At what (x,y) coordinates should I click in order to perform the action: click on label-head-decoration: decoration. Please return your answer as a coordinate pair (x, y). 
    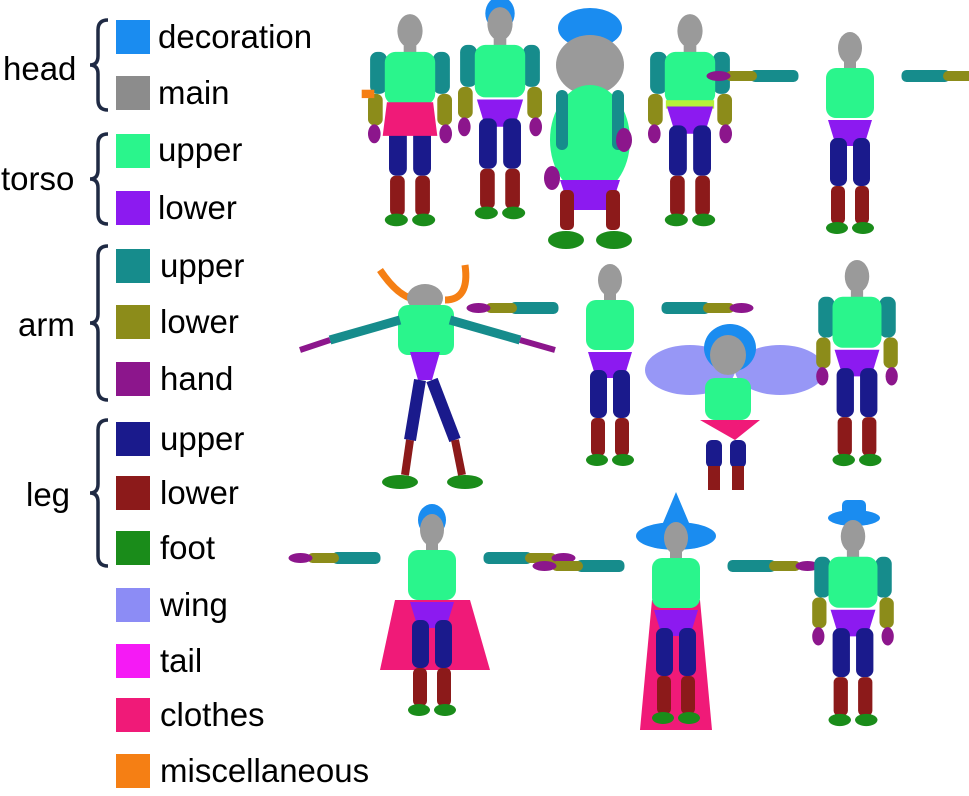
    Looking at the image, I should click on (235, 36).